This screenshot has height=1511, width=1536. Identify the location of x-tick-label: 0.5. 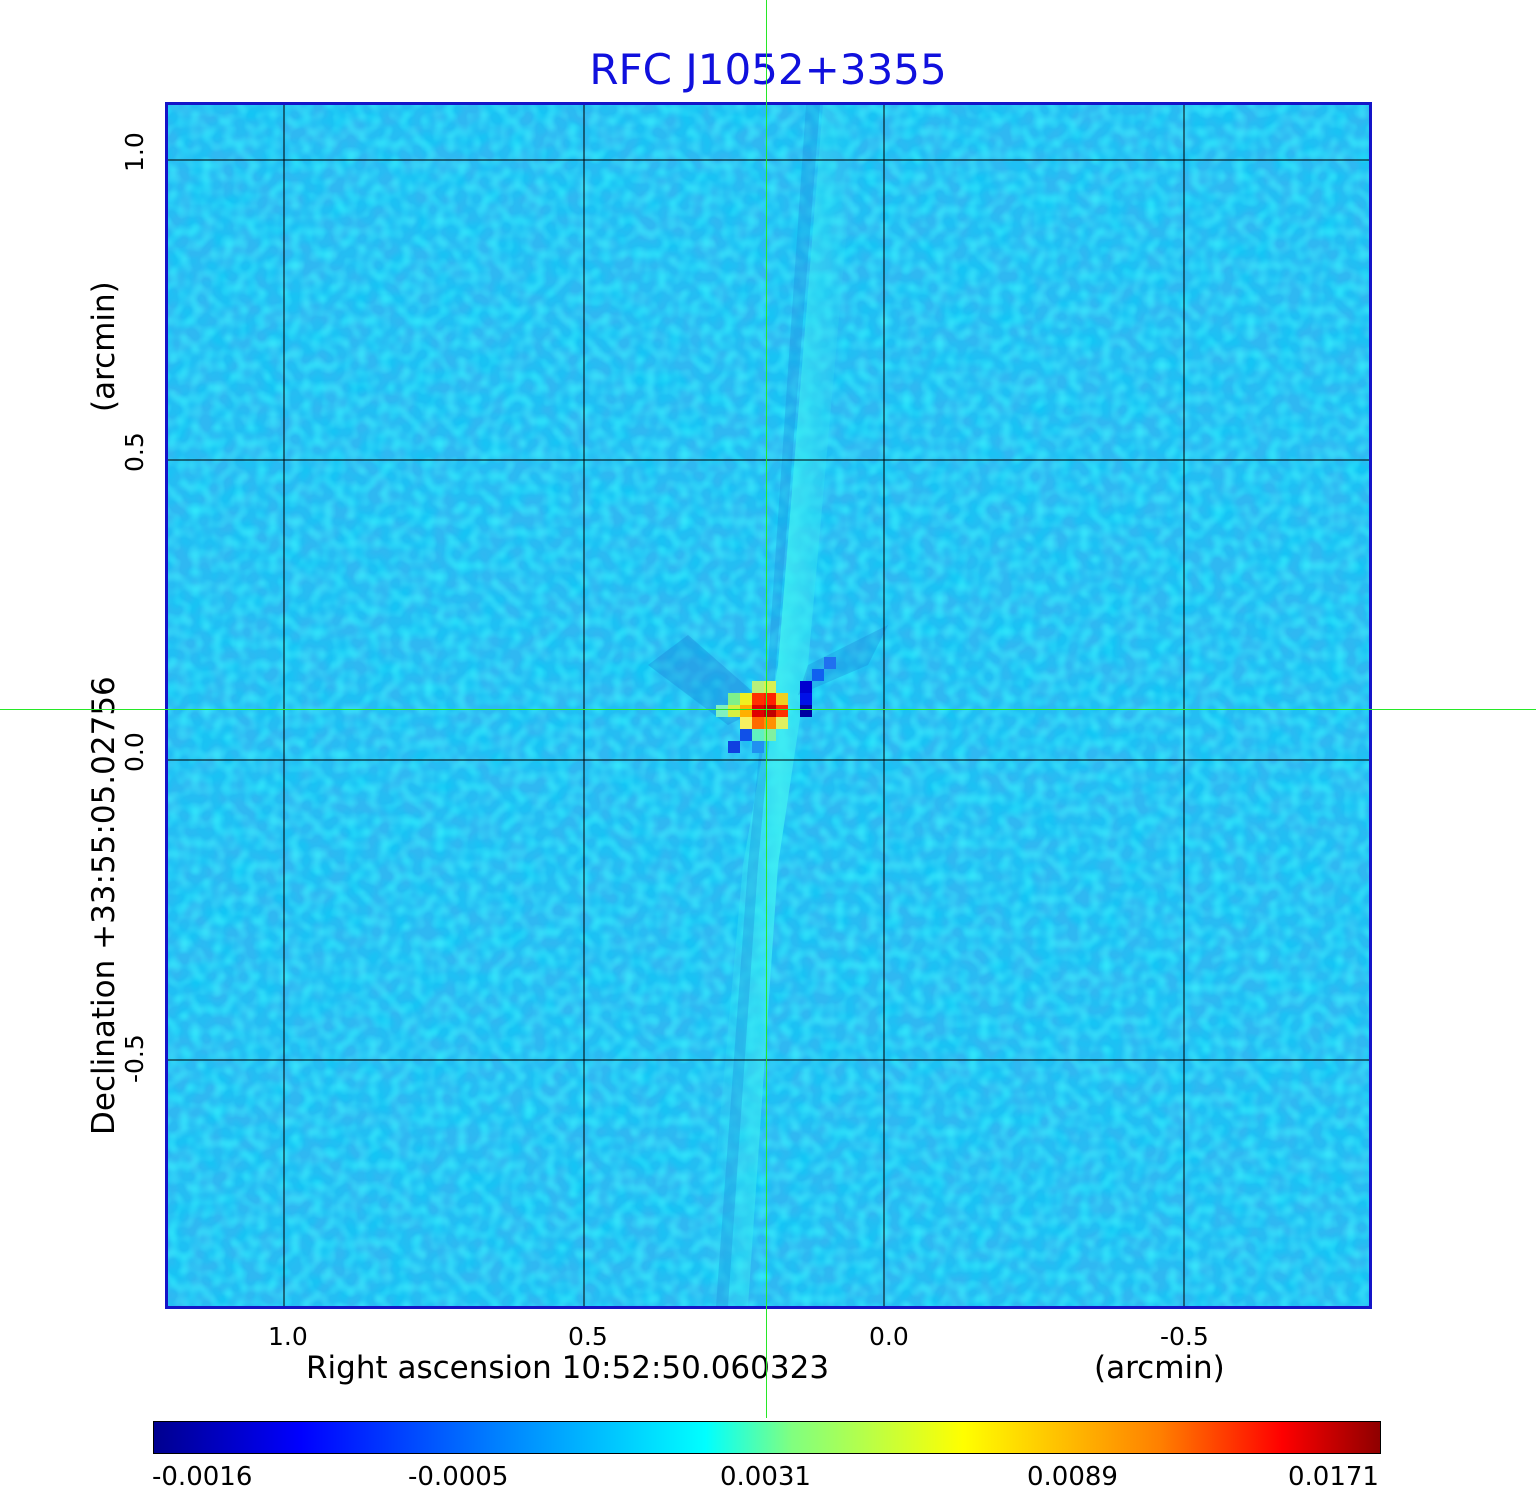
(588, 1336).